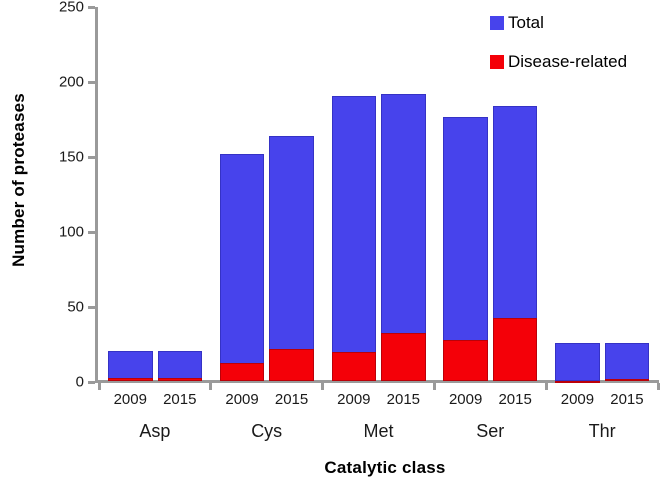  Describe the element at coordinates (71, 157) in the screenshot. I see `y-tick-label: 150` at that location.